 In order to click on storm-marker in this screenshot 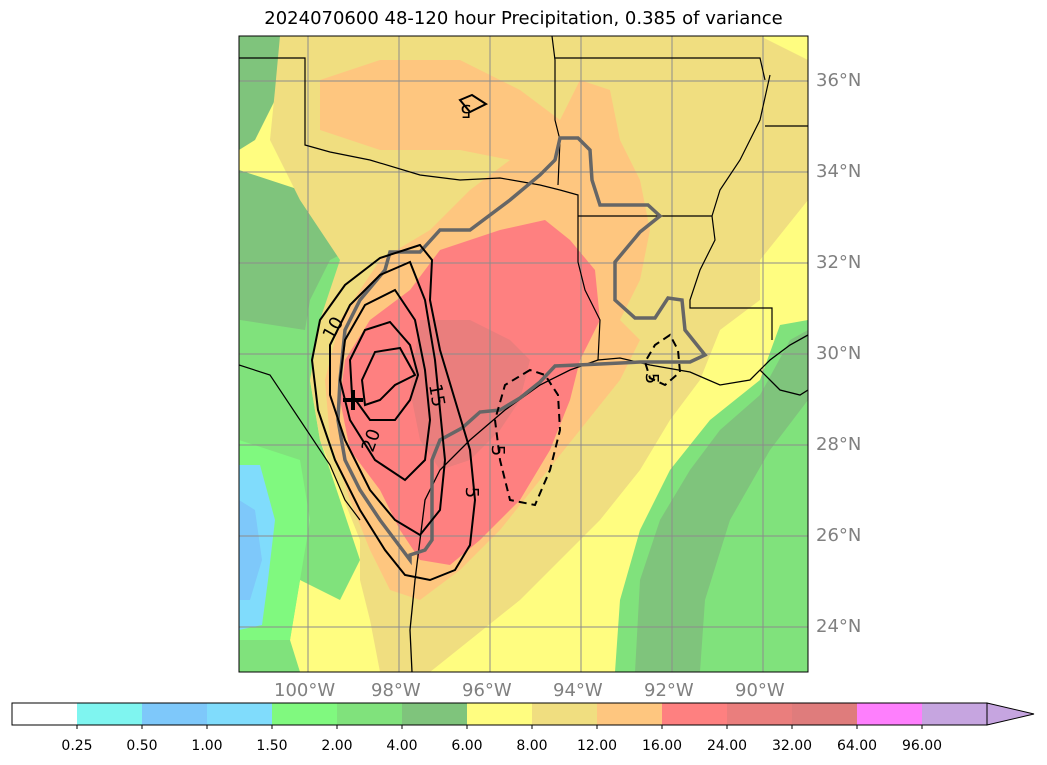, I will do `click(353, 400)`.